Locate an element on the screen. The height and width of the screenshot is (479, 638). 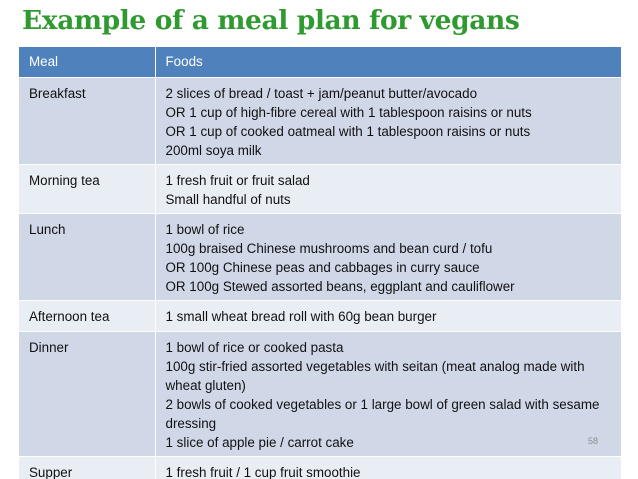
food-line: 1 fresh fruit / 1 cup fruit smoothie is located at coordinates (263, 471).